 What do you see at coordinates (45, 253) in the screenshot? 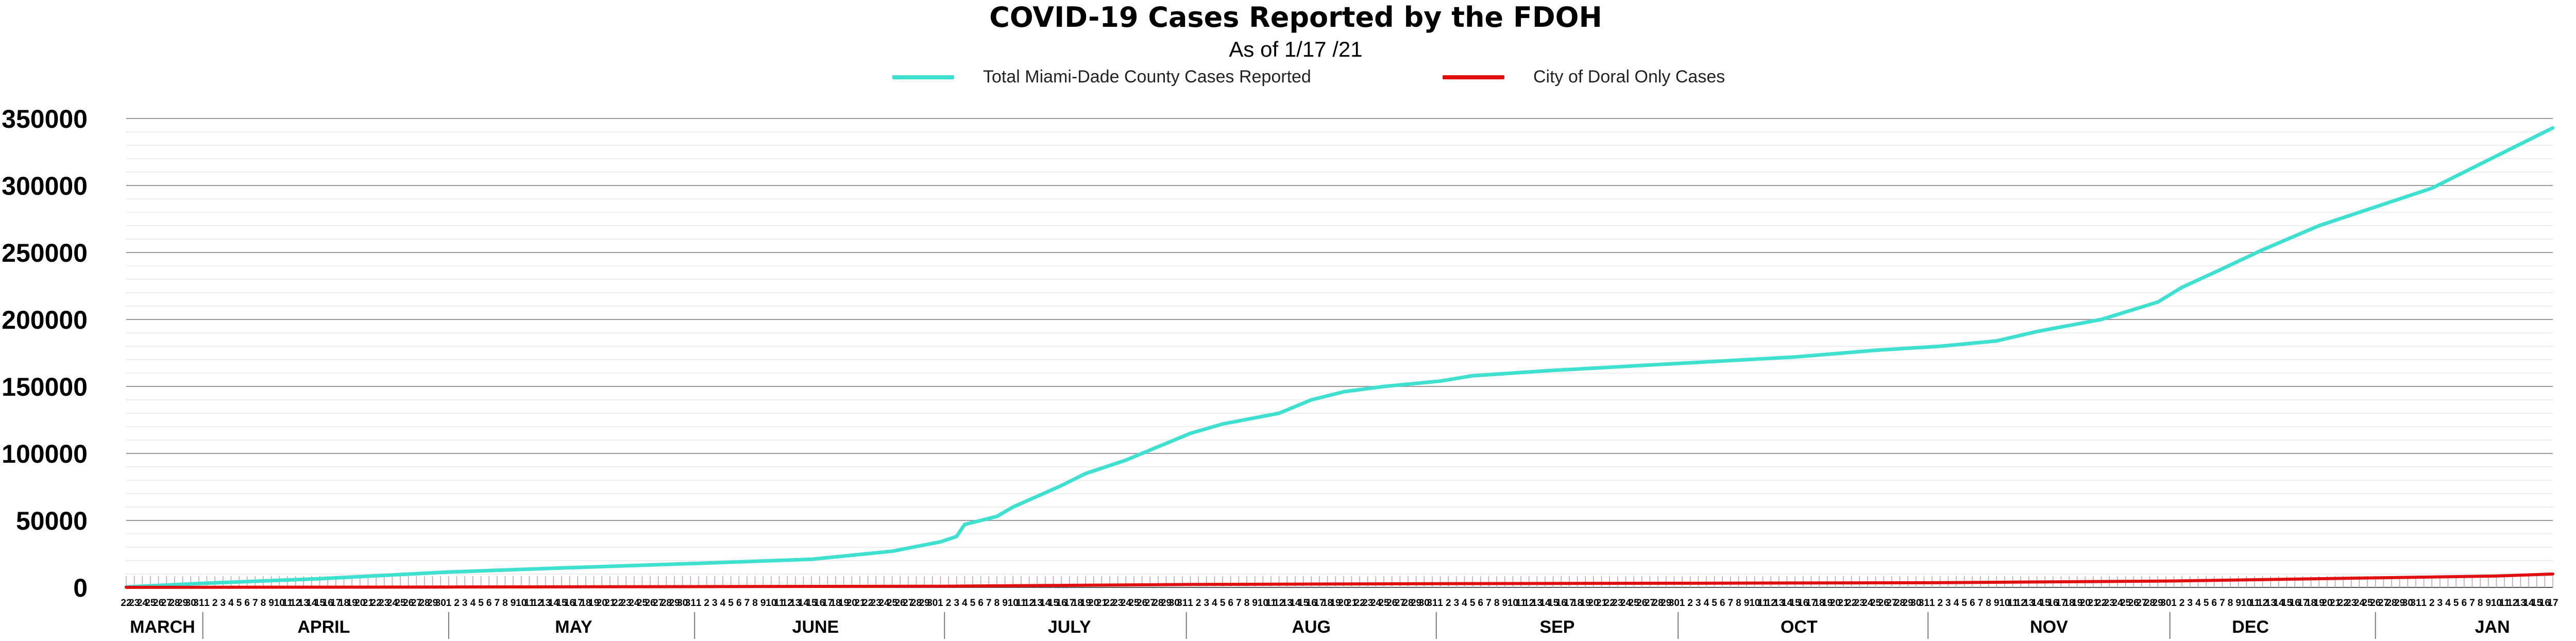
I see `y-tick-label: 250000` at bounding box center [45, 253].